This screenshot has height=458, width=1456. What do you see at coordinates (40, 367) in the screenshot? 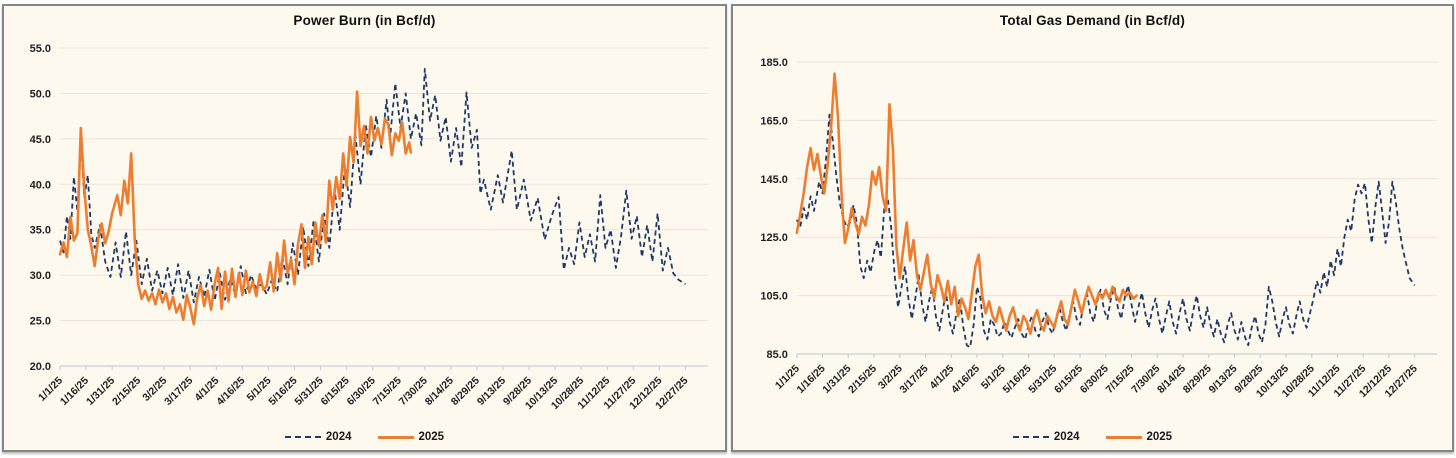
I see `svg-text: 20.0` at bounding box center [40, 367].